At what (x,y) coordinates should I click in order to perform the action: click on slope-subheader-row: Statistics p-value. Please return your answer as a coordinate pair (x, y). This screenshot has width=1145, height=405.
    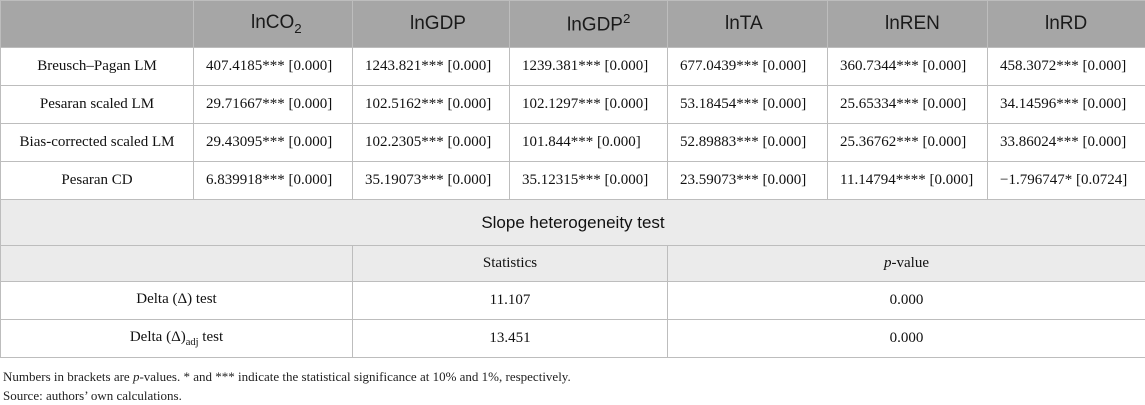
    Looking at the image, I should click on (573, 264).